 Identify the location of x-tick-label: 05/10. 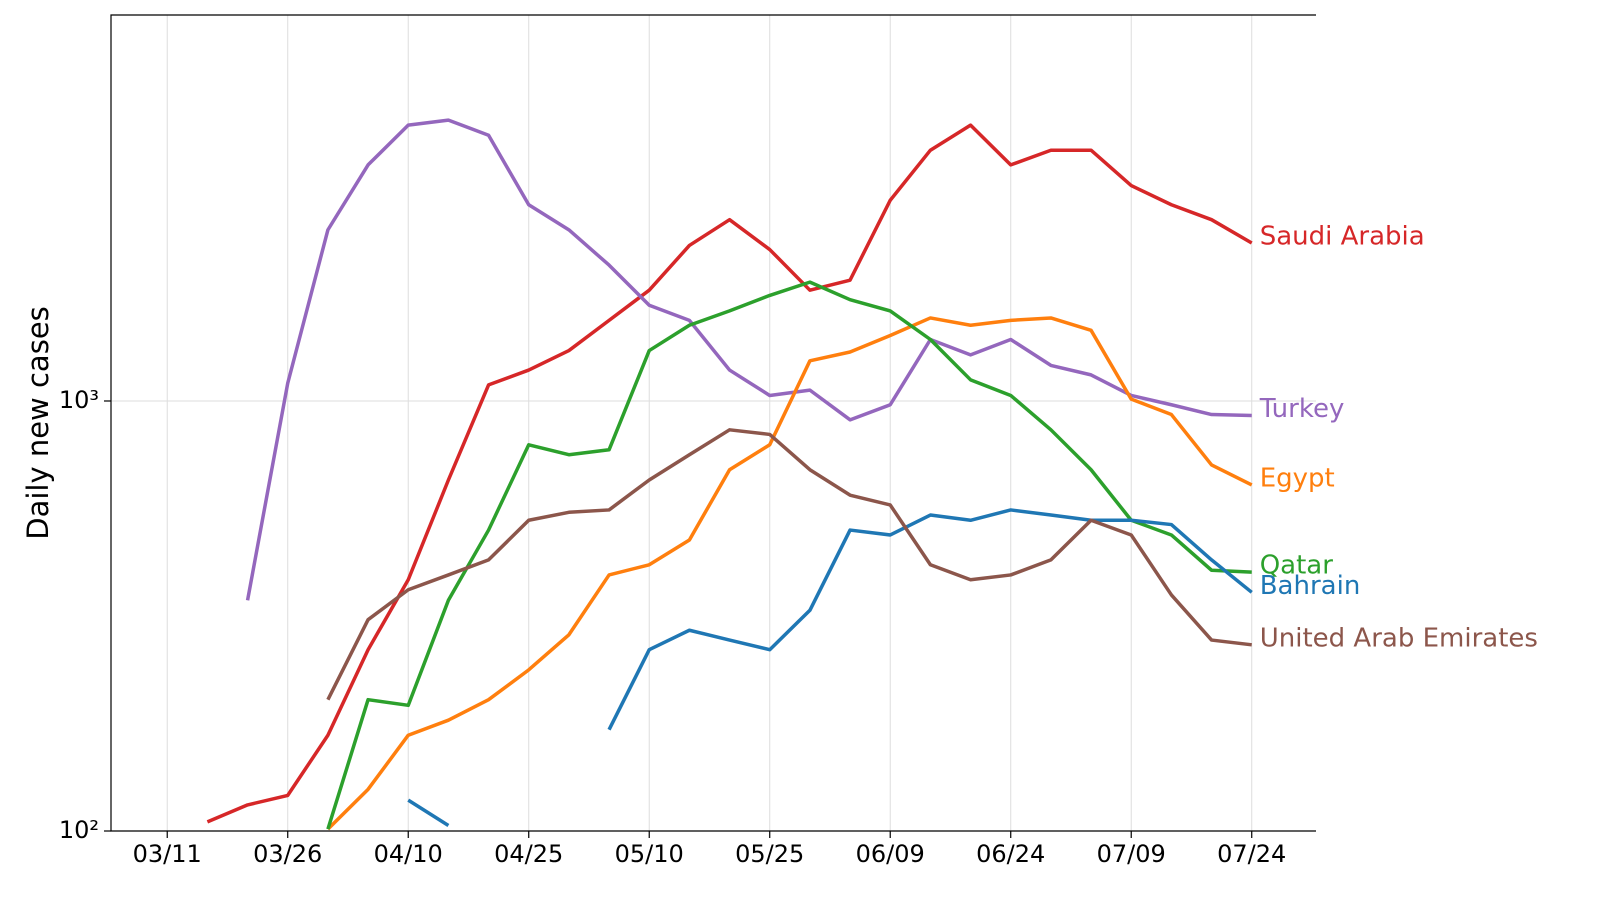
(649, 854).